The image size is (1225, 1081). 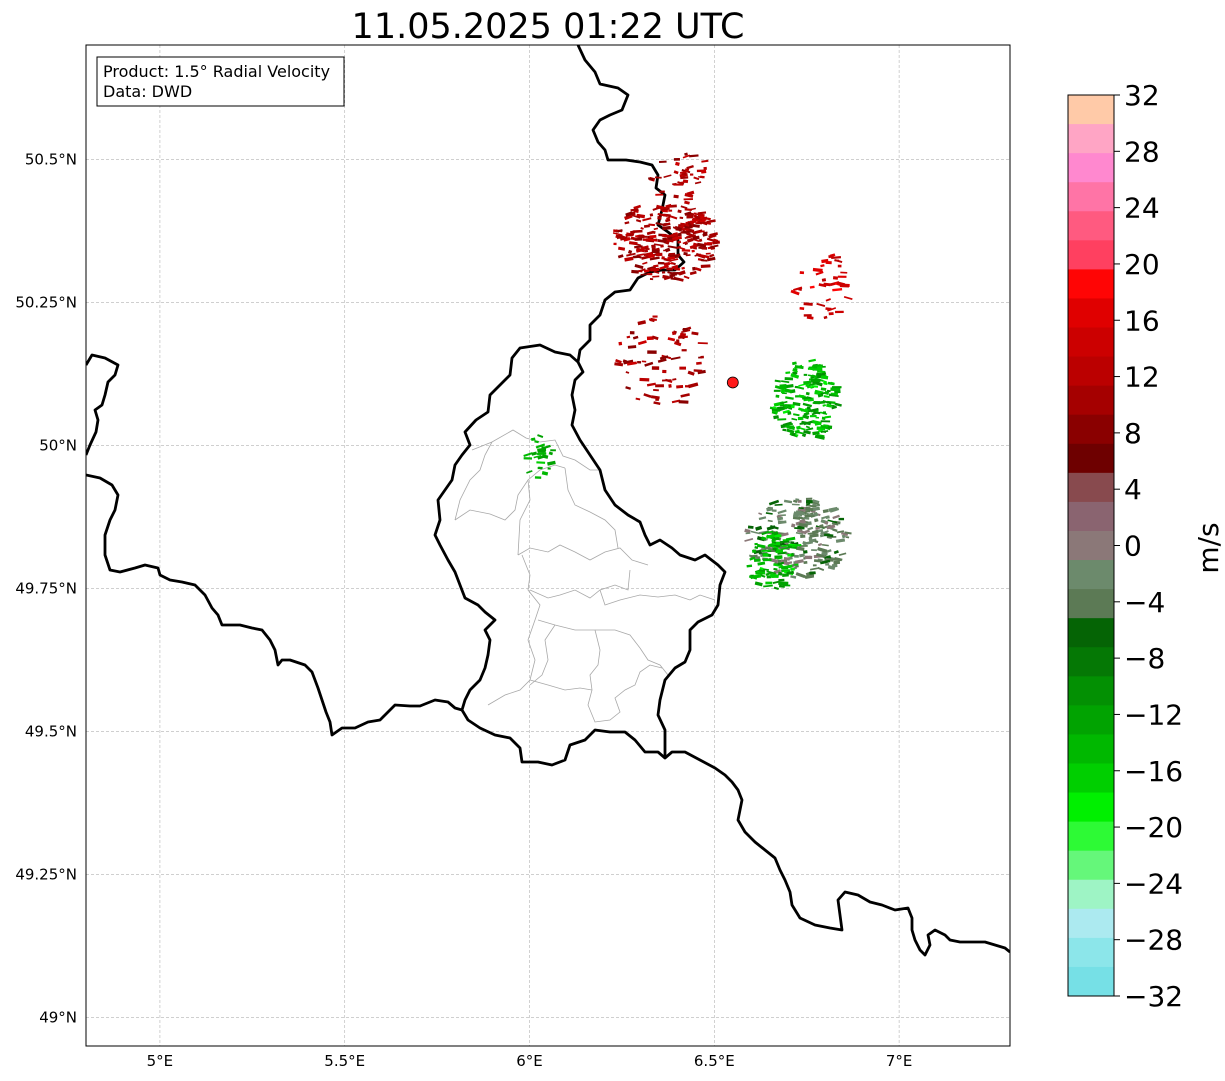 What do you see at coordinates (46, 588) in the screenshot?
I see `lat-tick-label: 49.75°N` at bounding box center [46, 588].